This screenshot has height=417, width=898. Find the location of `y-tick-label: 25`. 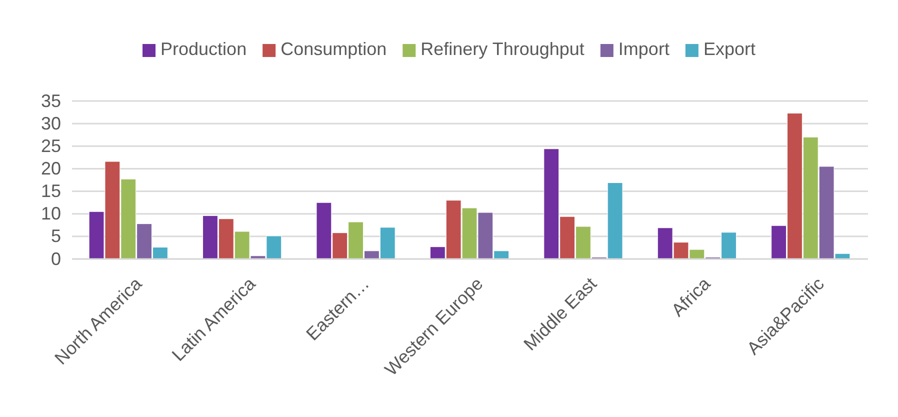

y-tick-label: 25 is located at coordinates (50, 146).